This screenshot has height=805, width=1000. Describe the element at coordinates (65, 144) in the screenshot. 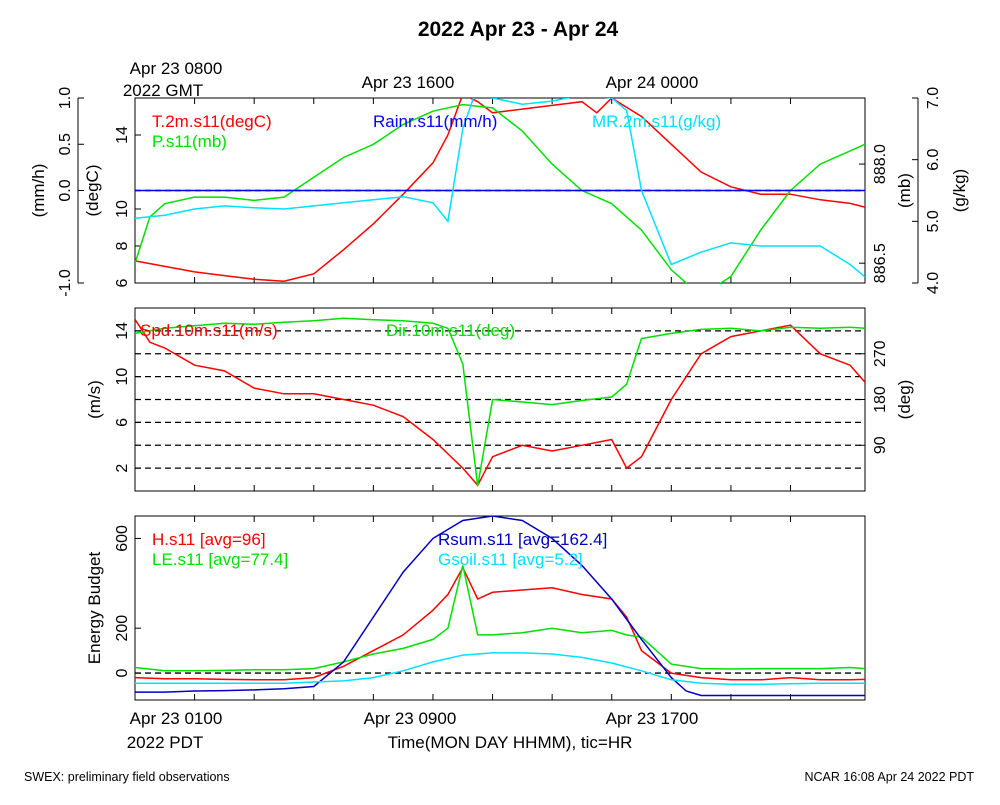

I see `left-tick-label-1-3: 0.5` at that location.